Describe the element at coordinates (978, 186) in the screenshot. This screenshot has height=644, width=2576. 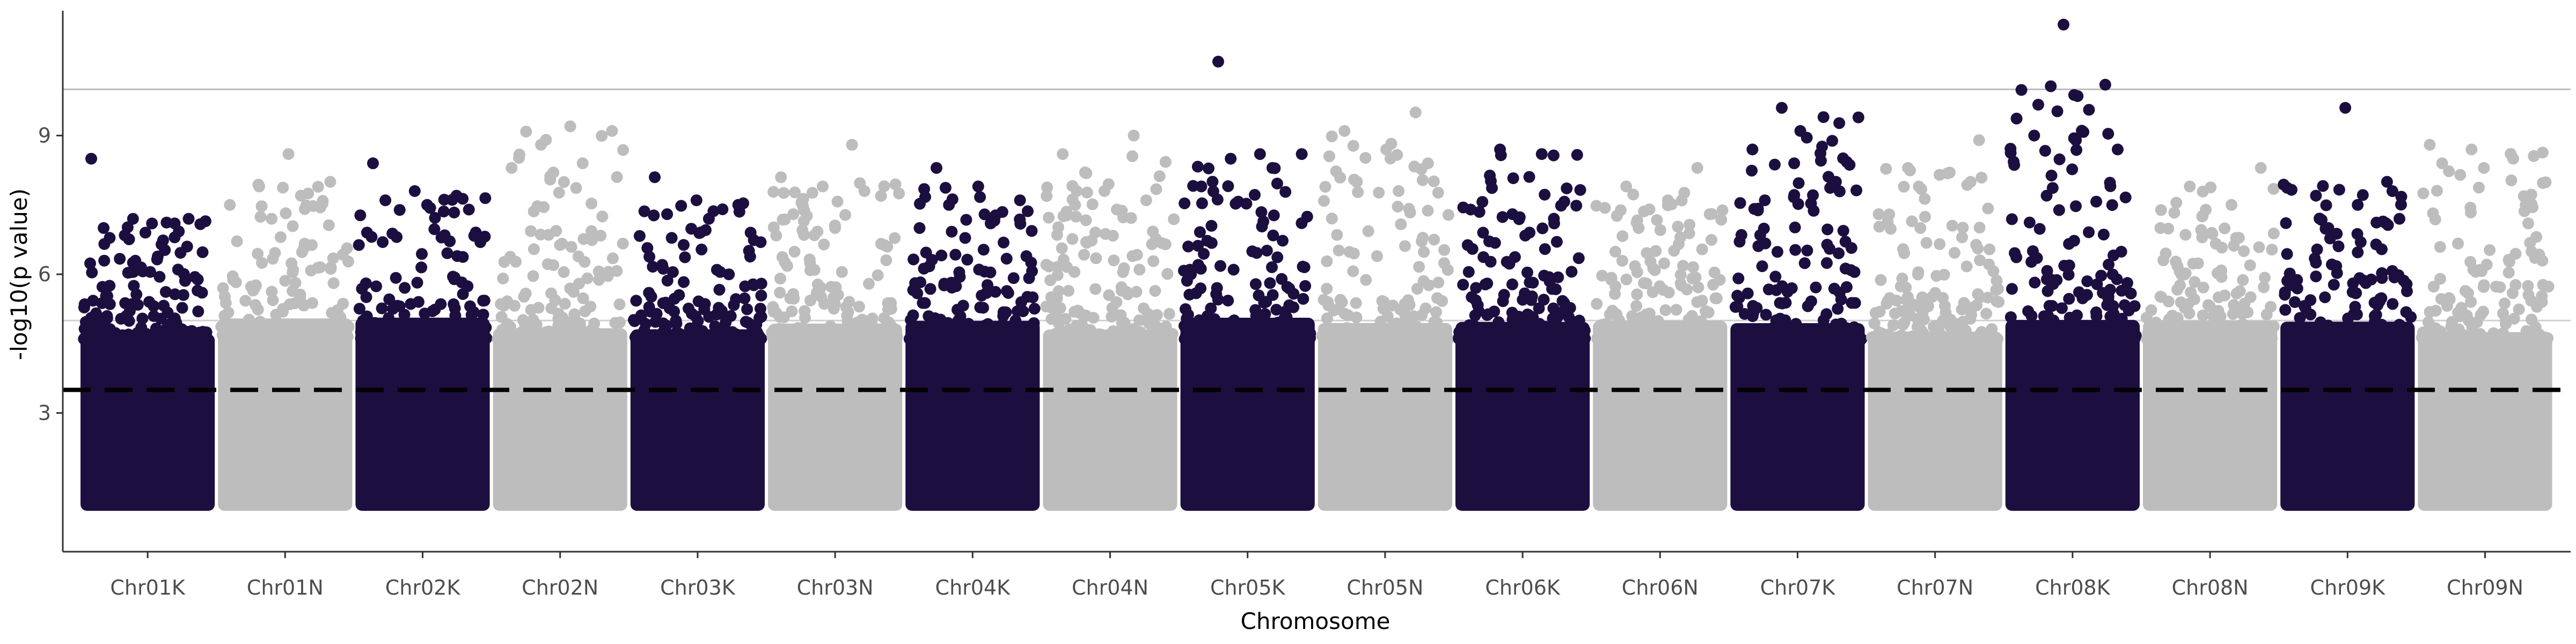
I see `peak-point-Chr04K` at that location.